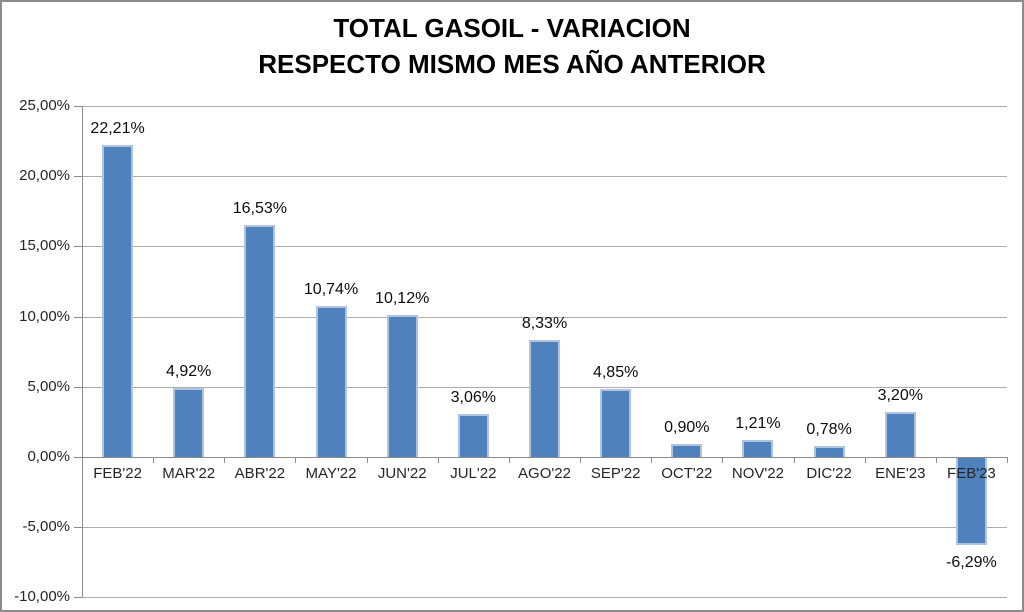 This screenshot has width=1024, height=612. What do you see at coordinates (48, 386) in the screenshot?
I see `y-axis-label: 5,00%` at bounding box center [48, 386].